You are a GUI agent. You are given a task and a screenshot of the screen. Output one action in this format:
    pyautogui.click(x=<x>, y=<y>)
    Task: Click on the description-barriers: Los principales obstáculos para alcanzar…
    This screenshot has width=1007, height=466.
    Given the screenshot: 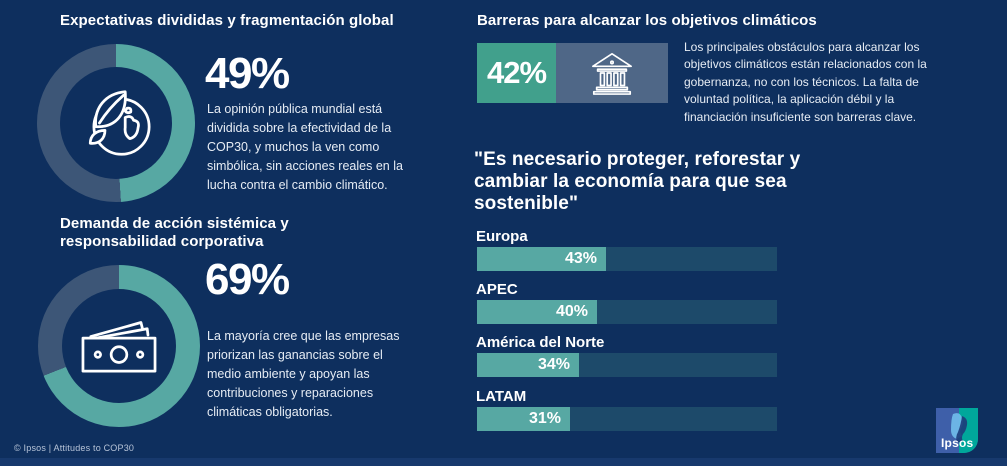 What is the action you would take?
    pyautogui.click(x=805, y=82)
    